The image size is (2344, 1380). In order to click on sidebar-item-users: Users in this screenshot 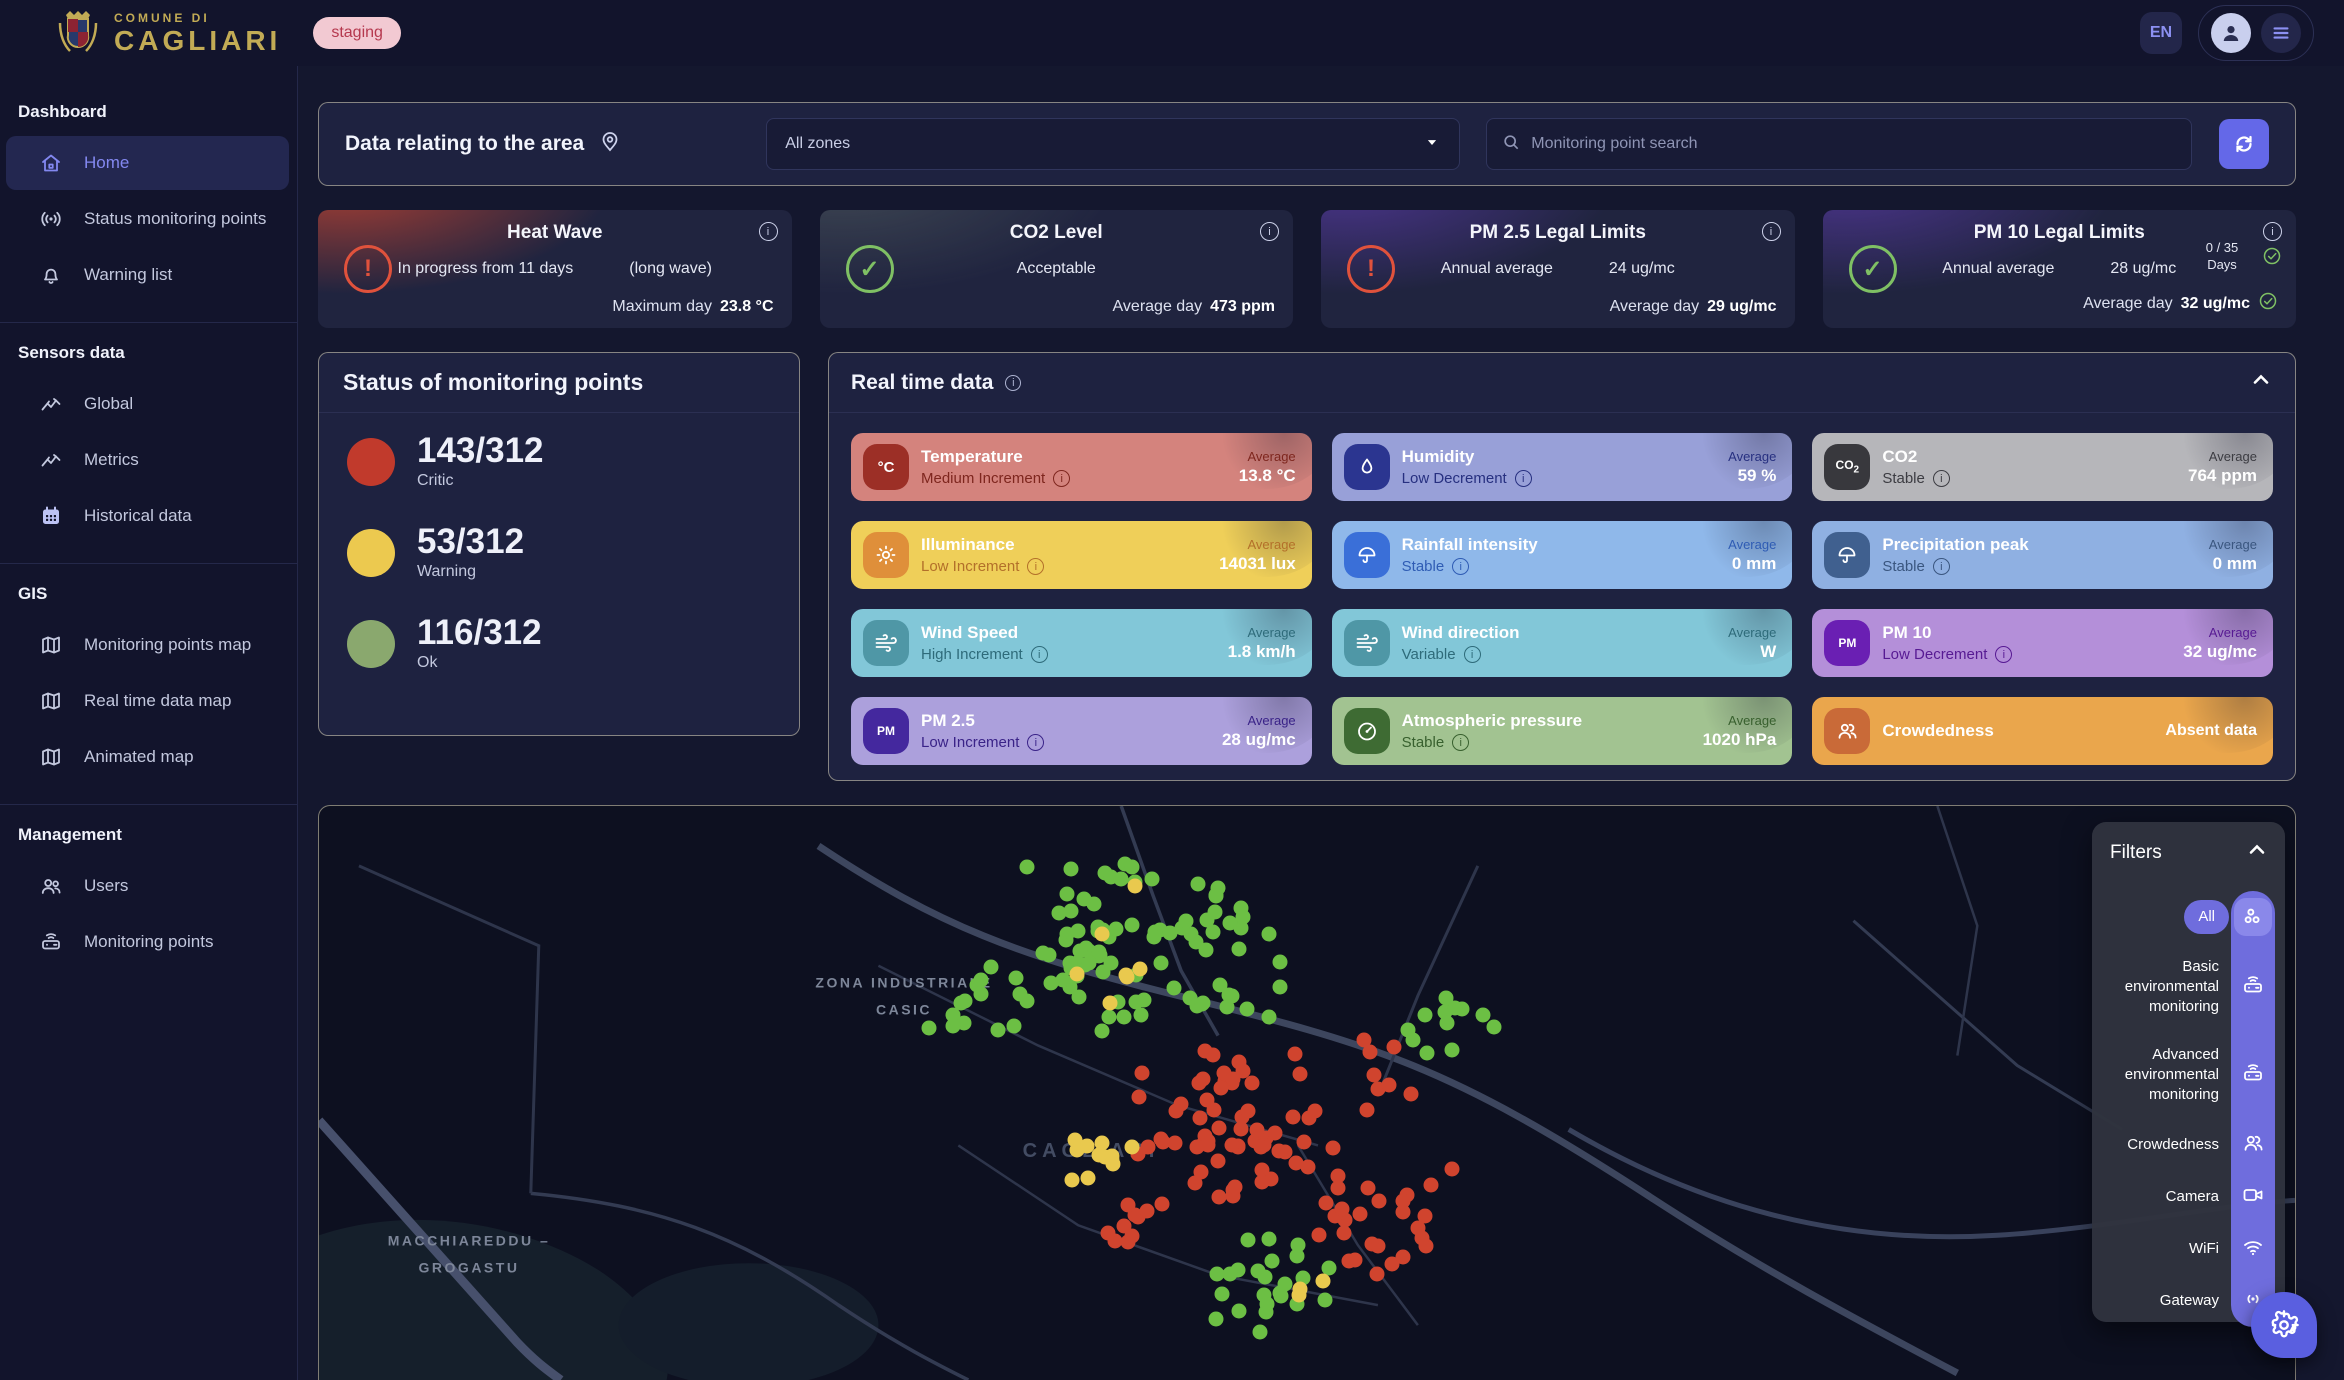, I will do `click(147, 886)`.